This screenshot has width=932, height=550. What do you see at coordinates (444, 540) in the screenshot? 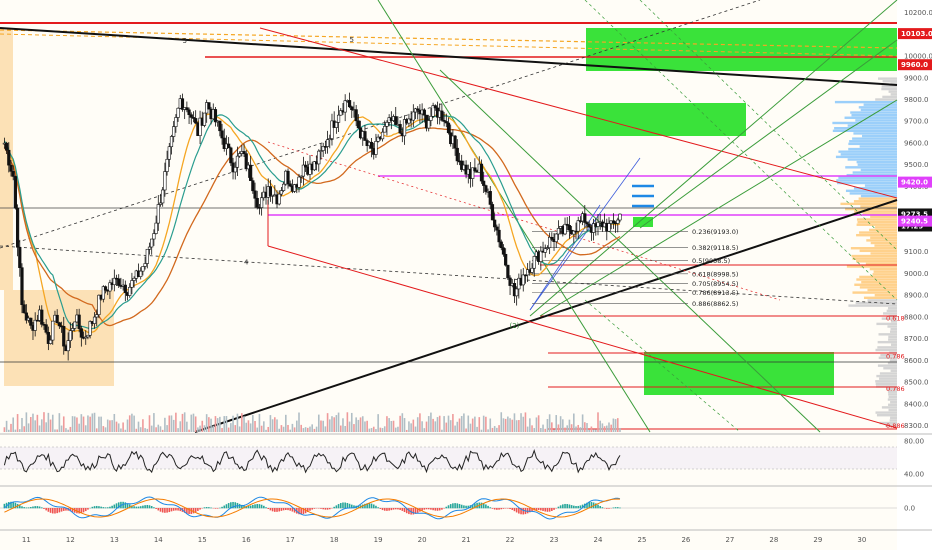
I see `time-axis: 11 12 13 14 15 16 17 18 19 20 21 22 23 24 25 26 27 28 29 30` at bounding box center [444, 540].